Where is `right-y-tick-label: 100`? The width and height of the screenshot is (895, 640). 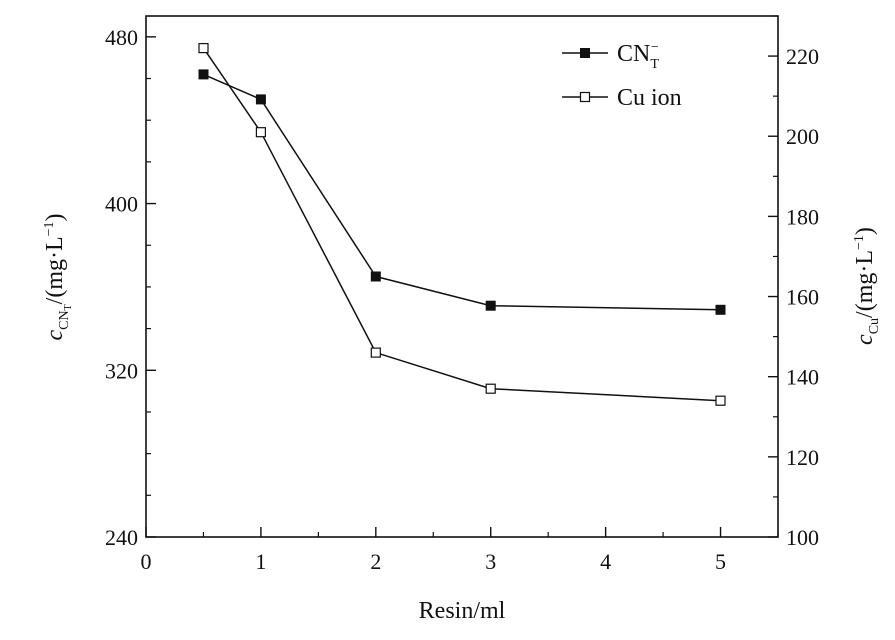 right-y-tick-label: 100 is located at coordinates (802, 537).